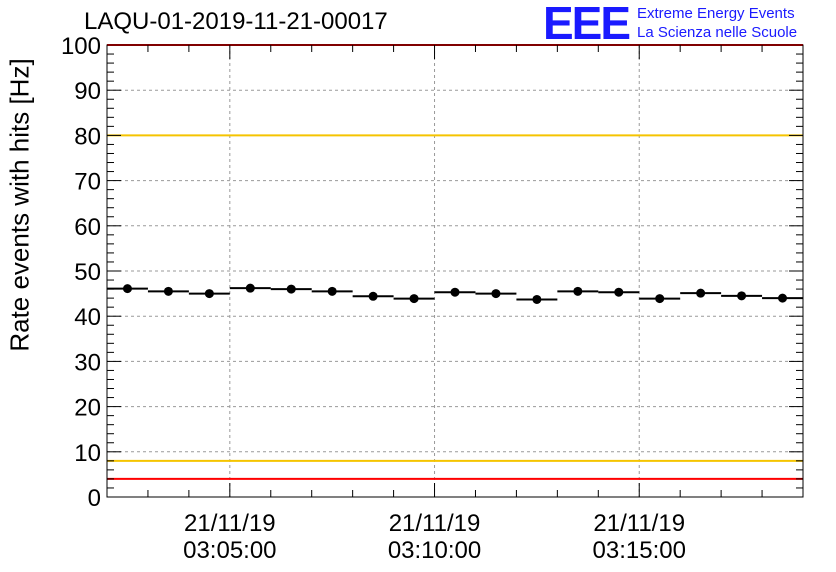  What do you see at coordinates (236, 21) in the screenshot?
I see `chart-title: LAQU-01-2019-11-21-00017` at bounding box center [236, 21].